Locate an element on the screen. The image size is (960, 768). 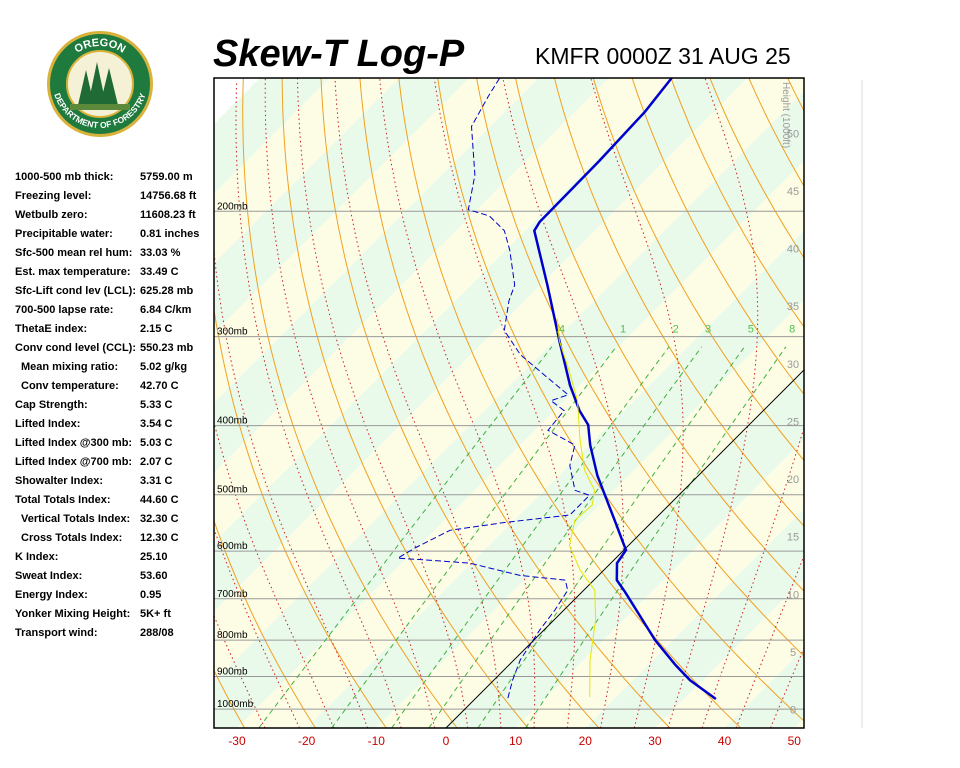
index-value: 288/08 is located at coordinates (157, 633).